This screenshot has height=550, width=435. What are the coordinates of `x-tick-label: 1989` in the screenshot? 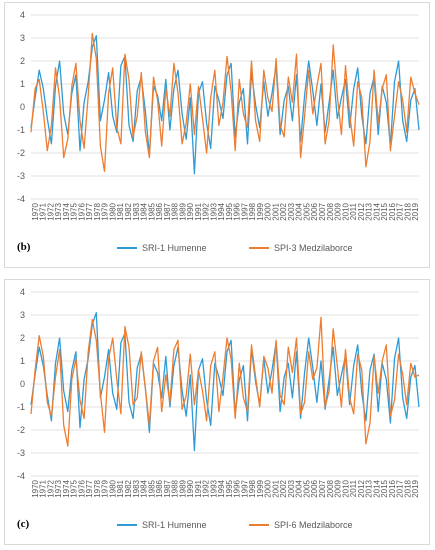 It's located at (182, 211).